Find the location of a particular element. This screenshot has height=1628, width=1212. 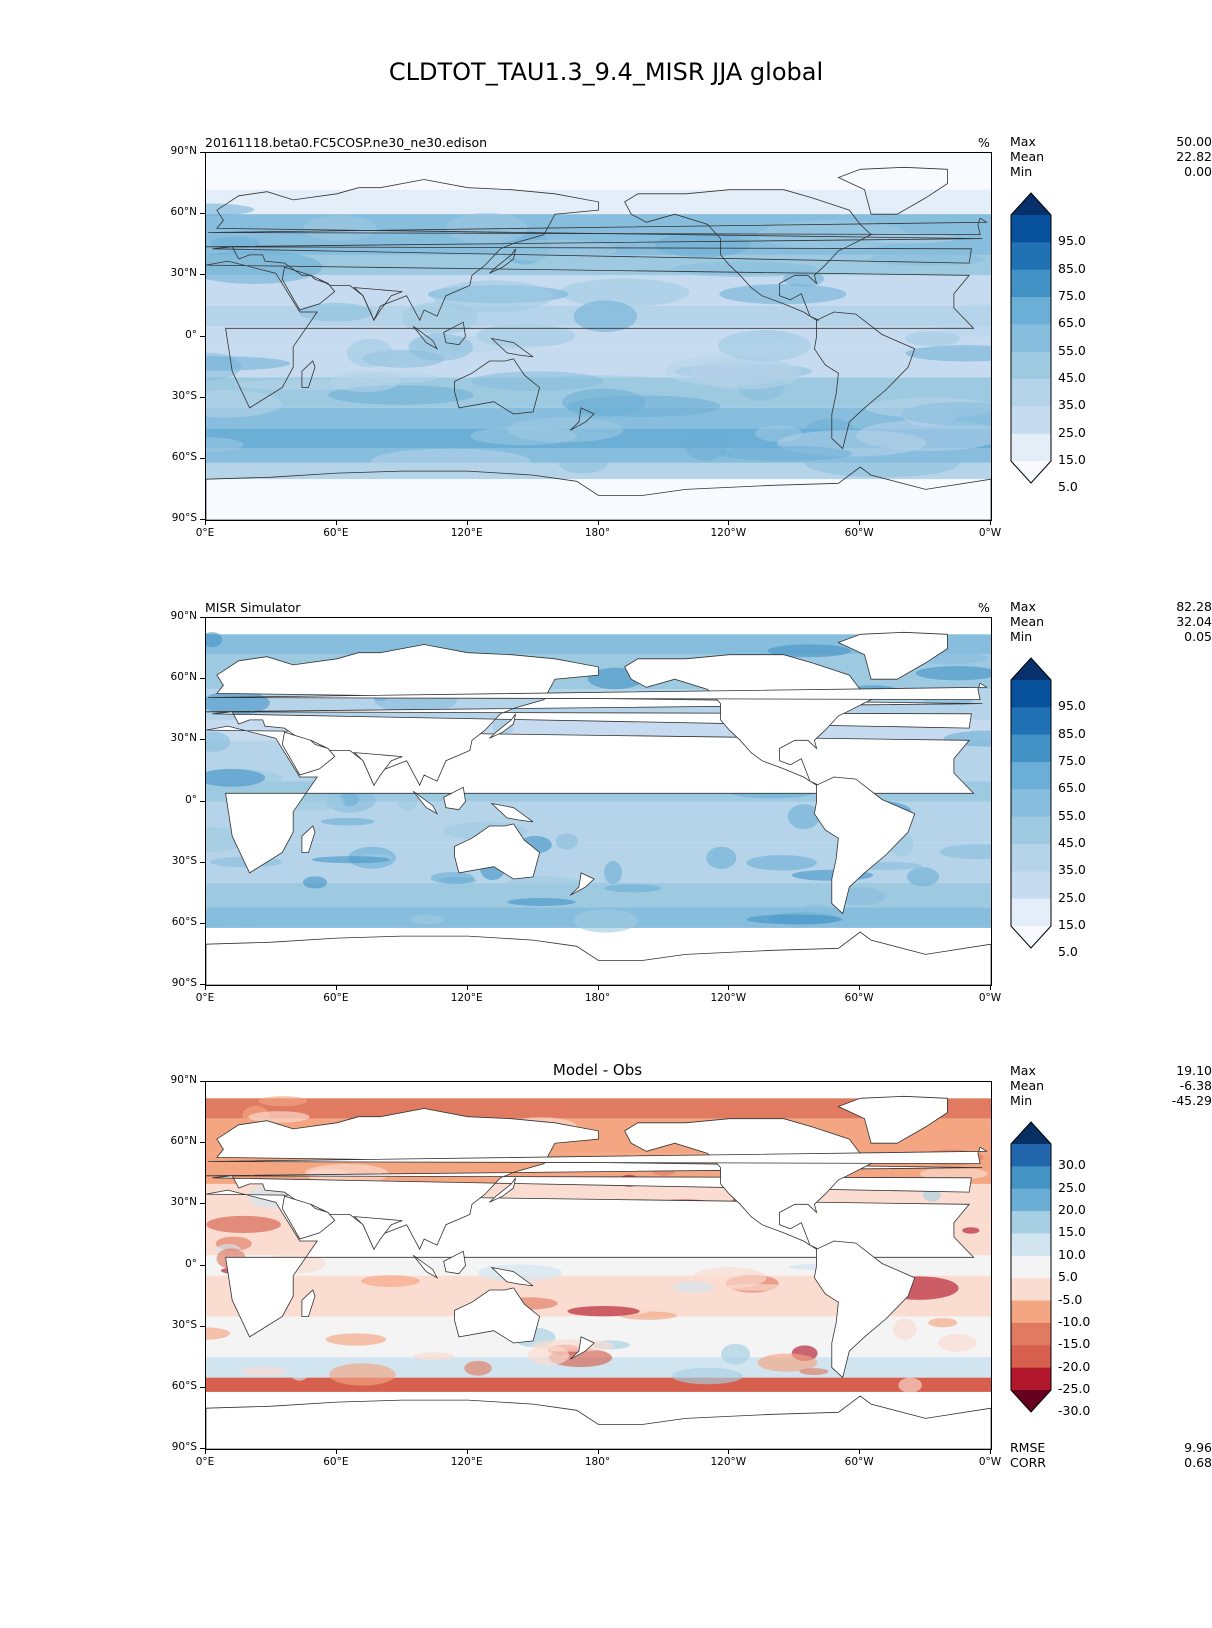

lon-tick-label: 60°E is located at coordinates (336, 1462).